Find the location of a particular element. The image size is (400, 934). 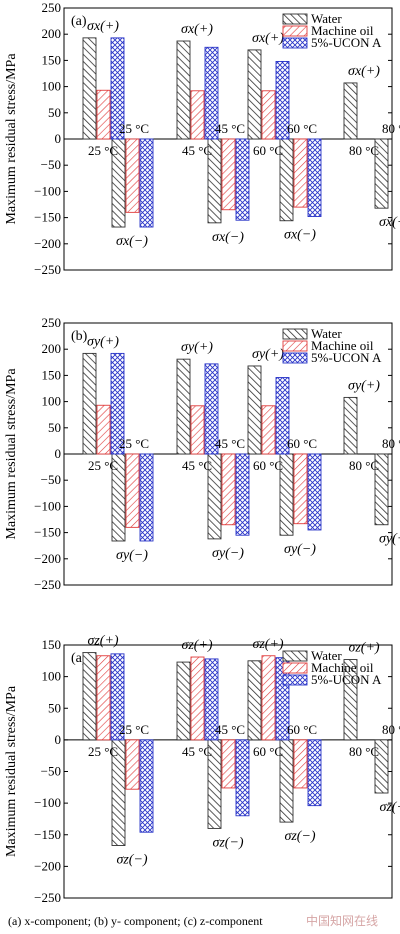

legend-label: 5%-UCON A is located at coordinates (346, 357).